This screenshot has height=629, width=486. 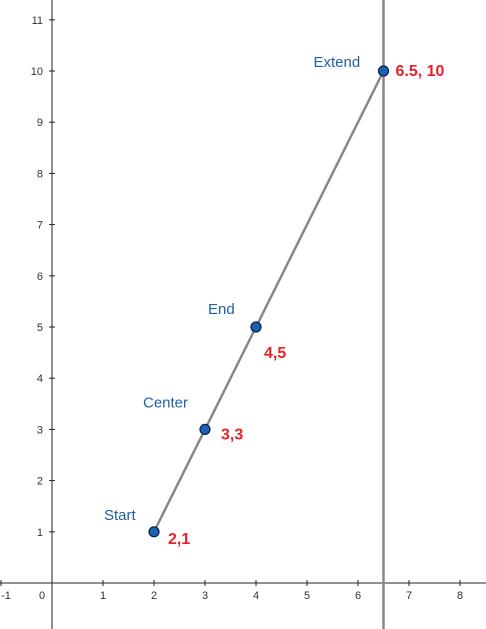 I want to click on y-tick-label: 9, so click(x=40, y=123).